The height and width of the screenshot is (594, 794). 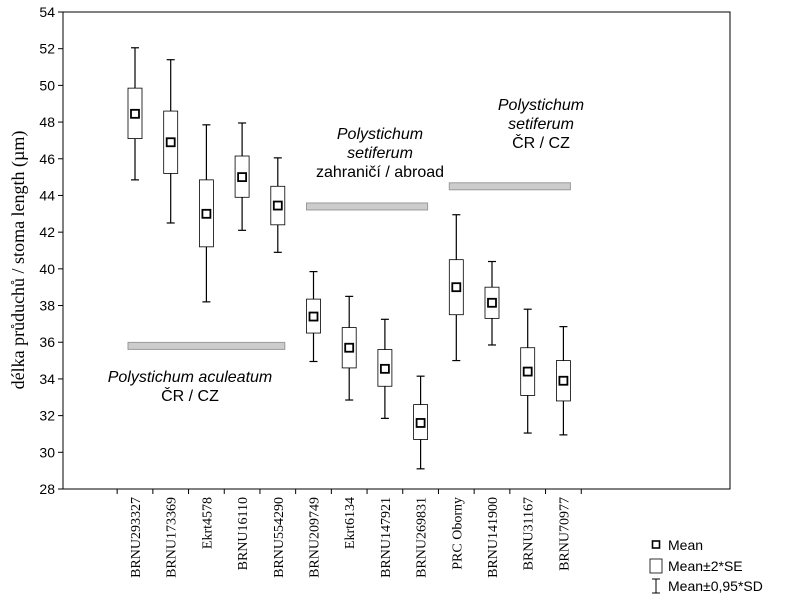 What do you see at coordinates (172, 537) in the screenshot?
I see `x-tick-label: BRNU173369` at bounding box center [172, 537].